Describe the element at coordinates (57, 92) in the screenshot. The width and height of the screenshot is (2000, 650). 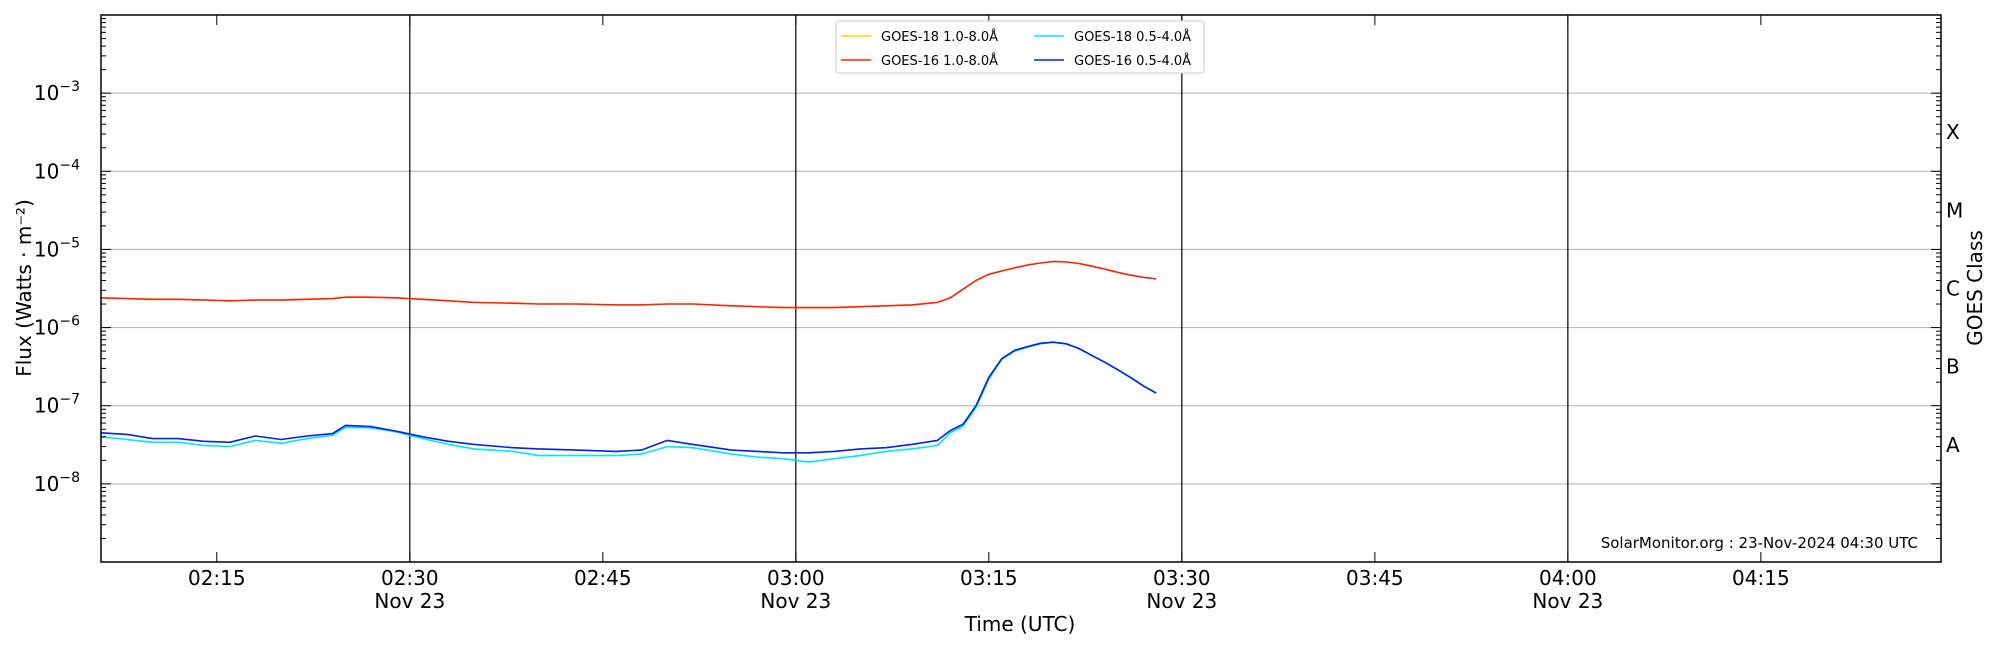
I see `y-tick-label: 10⁻³` at that location.